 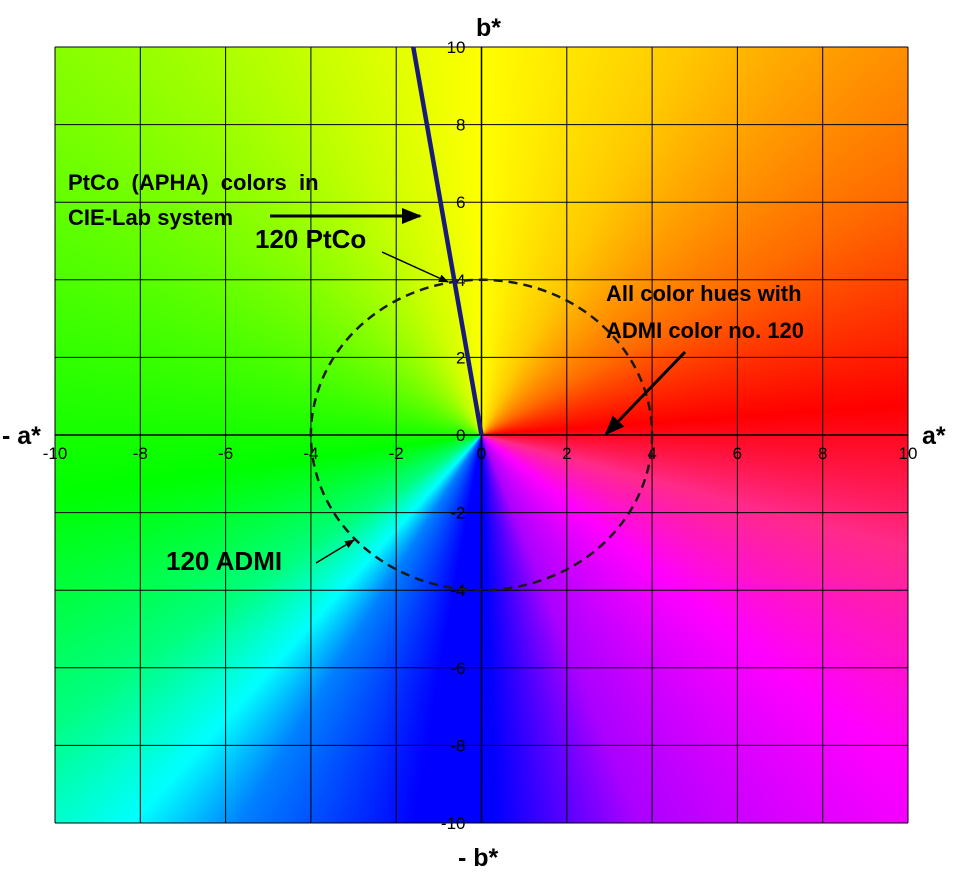 I want to click on annotation-admi-hues-line2: ADMI color no. 120, so click(x=705, y=330).